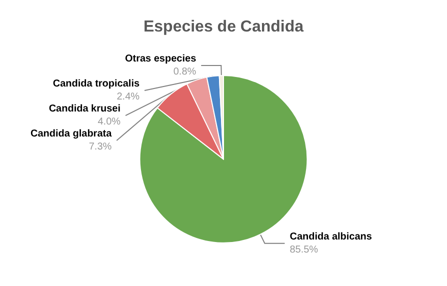 Image resolution: width=447 pixels, height=286 pixels. Describe the element at coordinates (128, 97) in the screenshot. I see `data-label: 2.4%` at that location.